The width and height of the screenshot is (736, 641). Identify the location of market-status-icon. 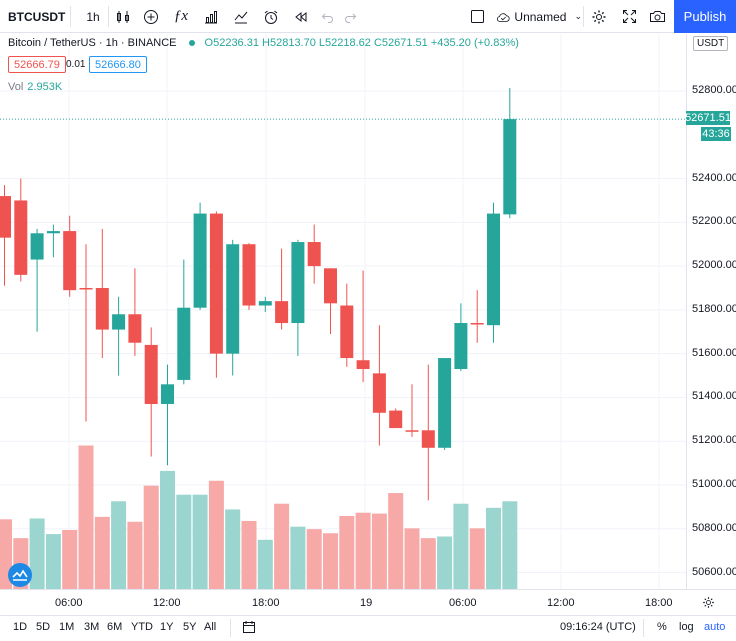
(191, 43).